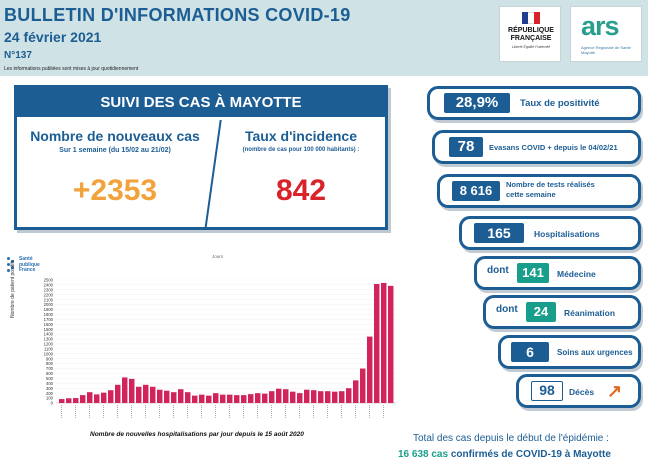 This screenshot has width=648, height=470. What do you see at coordinates (12, 266) in the screenshot?
I see `santepublique-dots-icon` at bounding box center [12, 266].